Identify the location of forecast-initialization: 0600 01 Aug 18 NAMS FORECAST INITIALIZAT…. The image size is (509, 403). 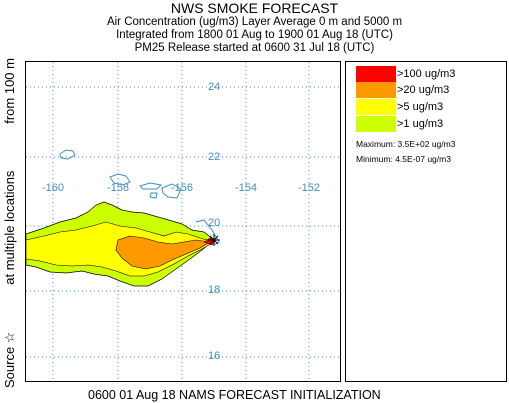
(234, 395).